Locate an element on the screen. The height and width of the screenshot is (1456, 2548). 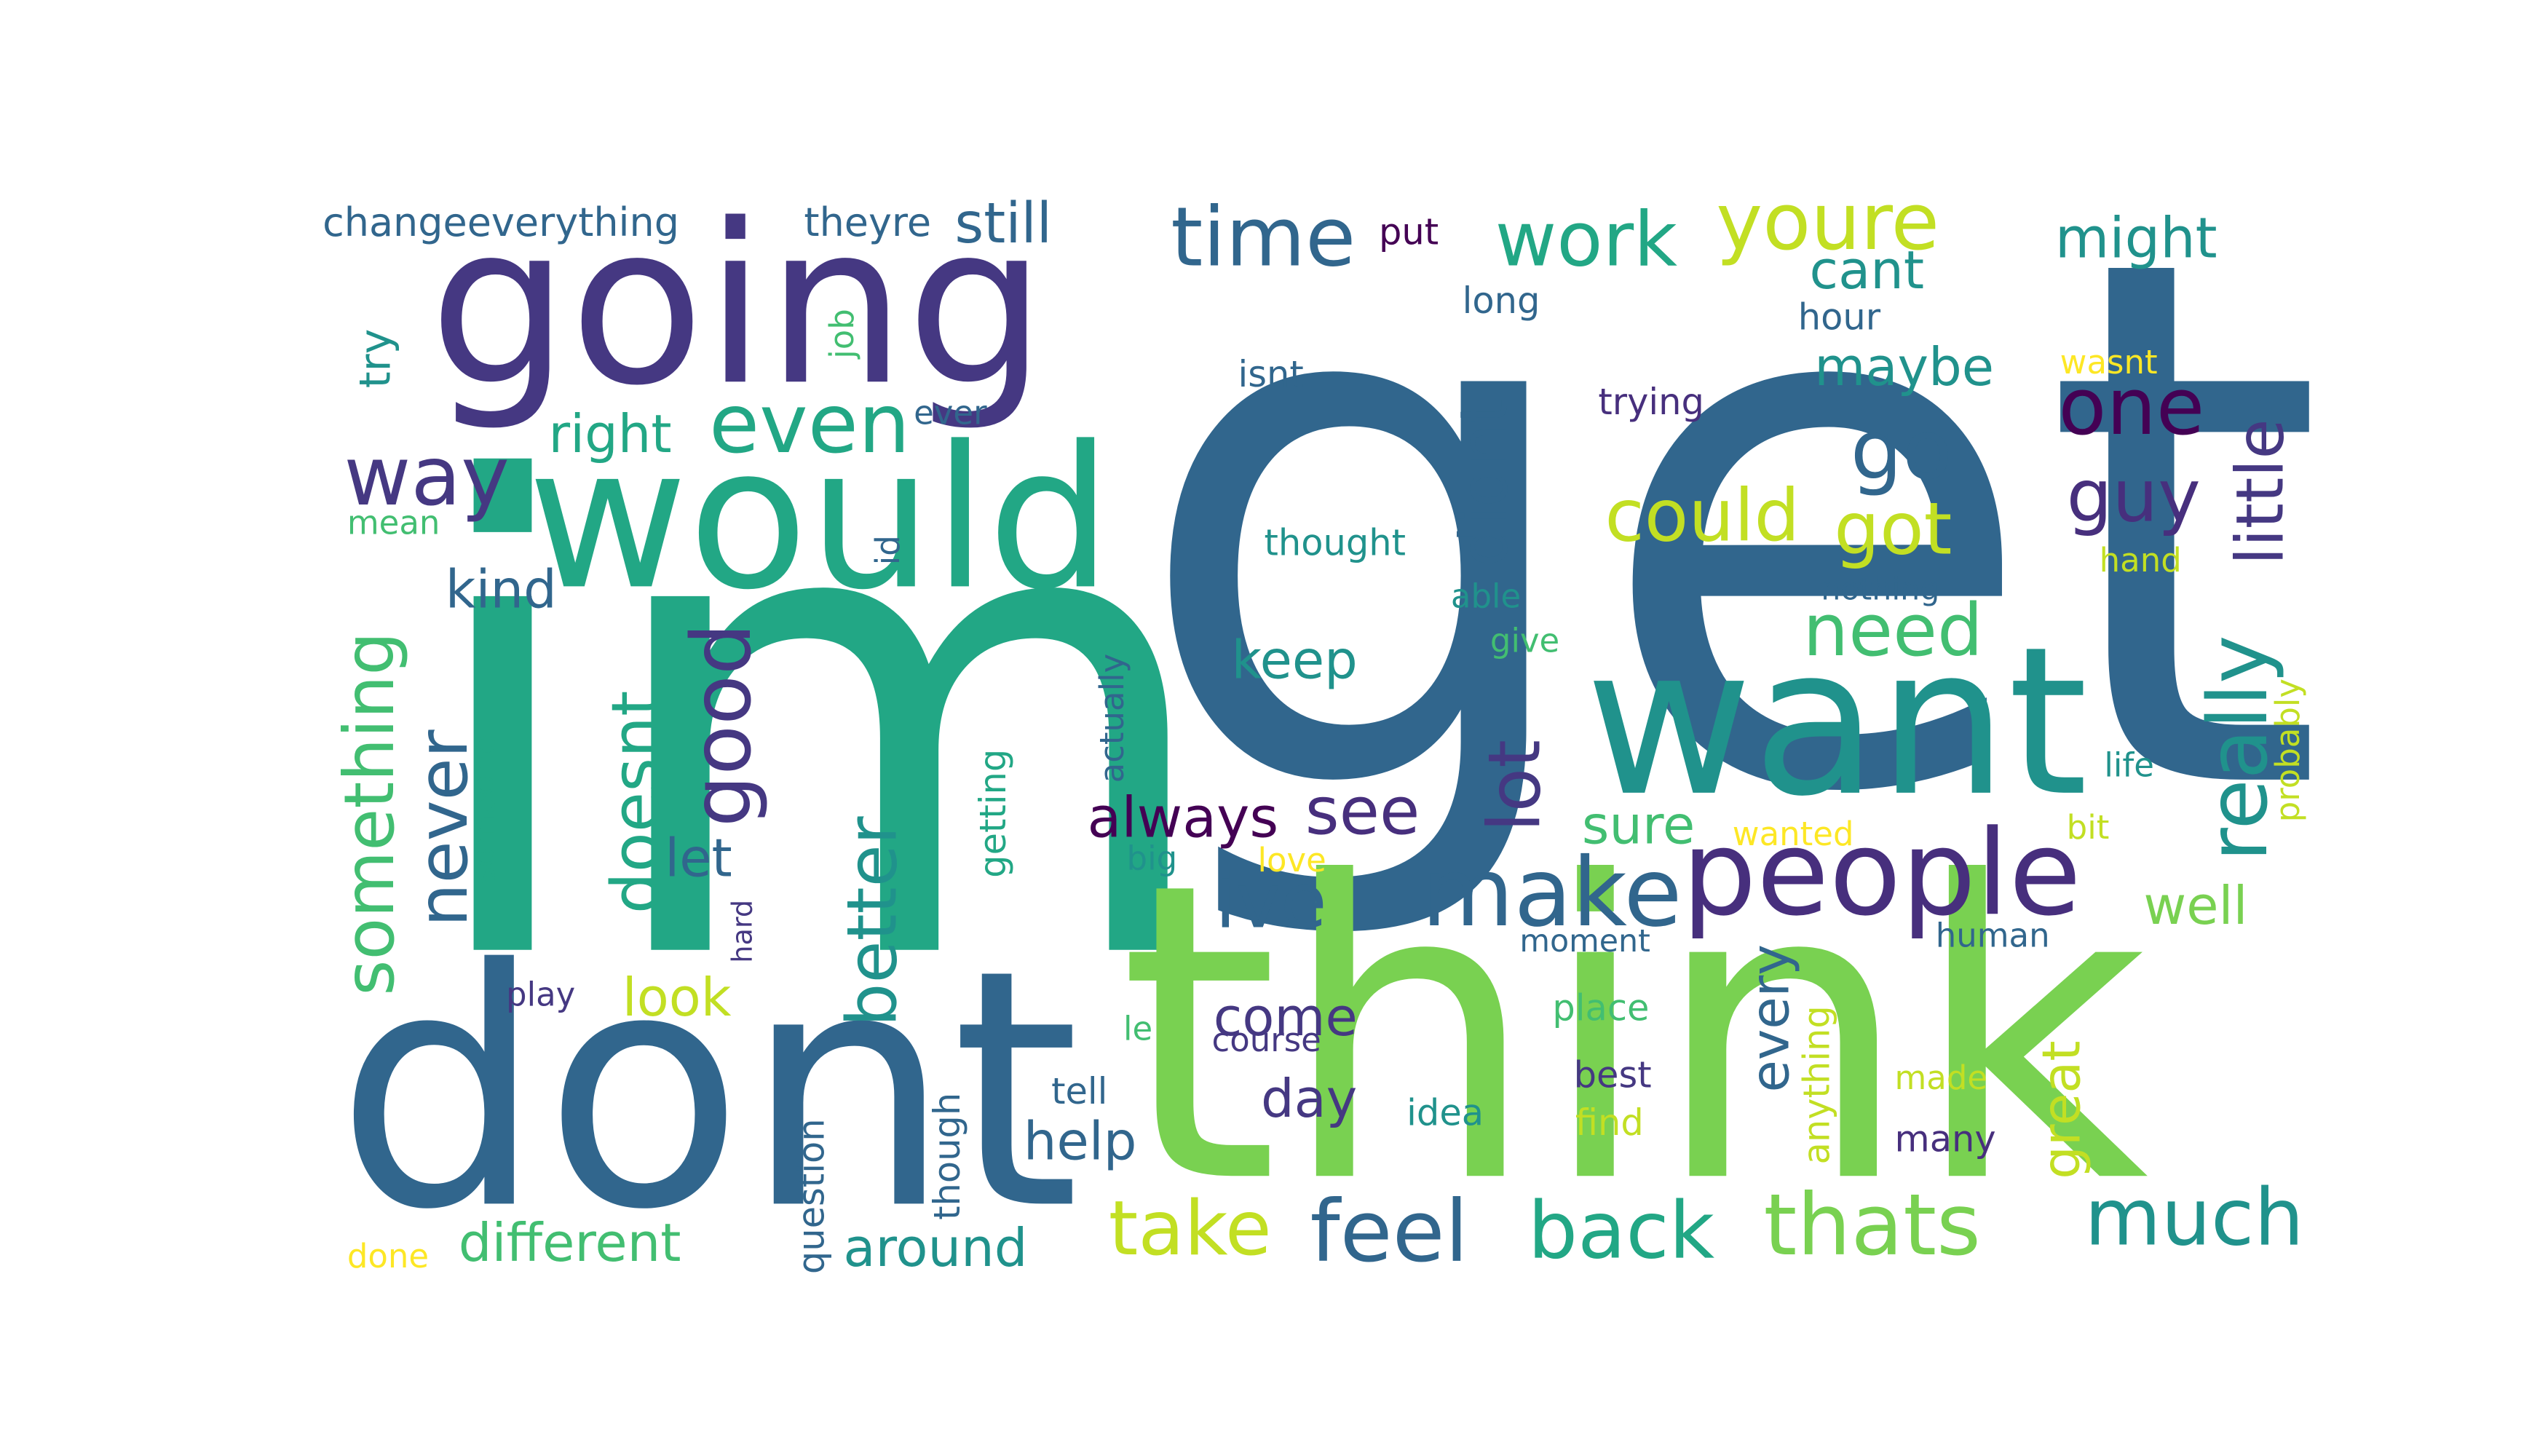
word-thats: thats is located at coordinates (1872, 1225).